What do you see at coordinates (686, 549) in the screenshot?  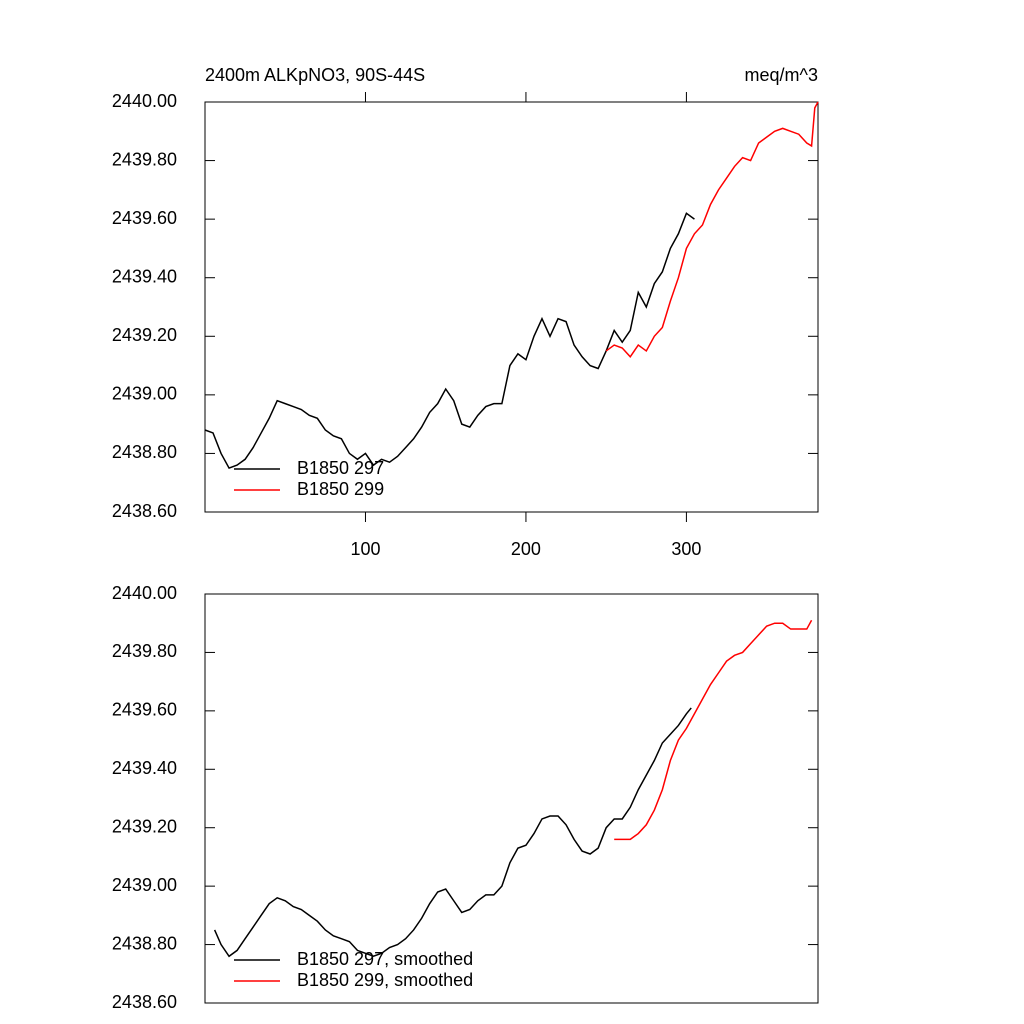 I see `x-tick-label: 300` at bounding box center [686, 549].